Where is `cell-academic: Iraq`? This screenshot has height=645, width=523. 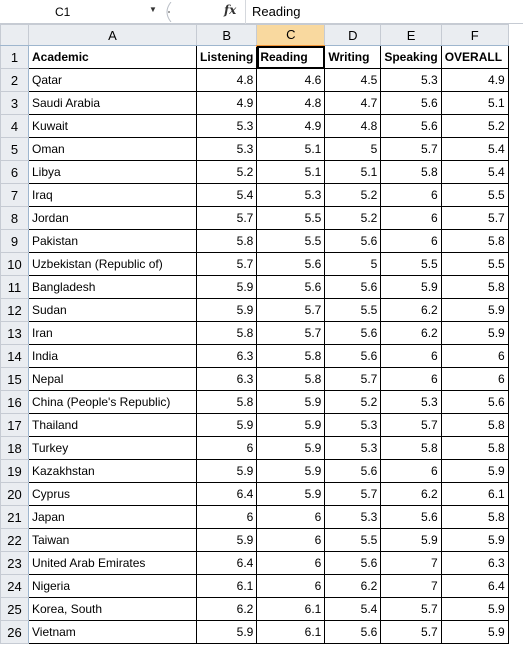
cell-academic: Iraq is located at coordinates (112, 195).